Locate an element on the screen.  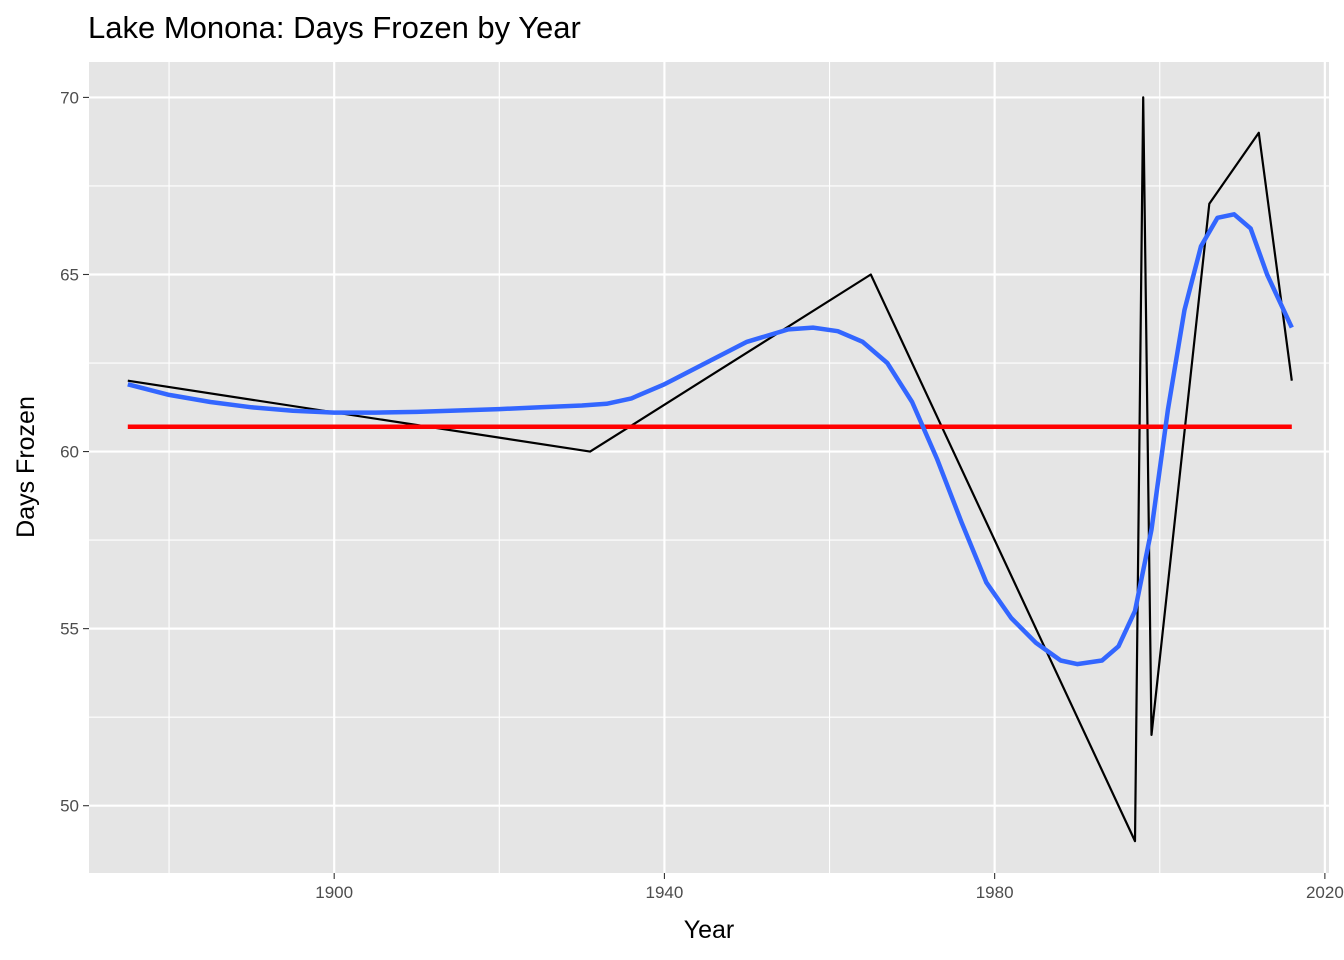
chart-title: Lake Monona: Days Frozen by Year is located at coordinates (334, 27).